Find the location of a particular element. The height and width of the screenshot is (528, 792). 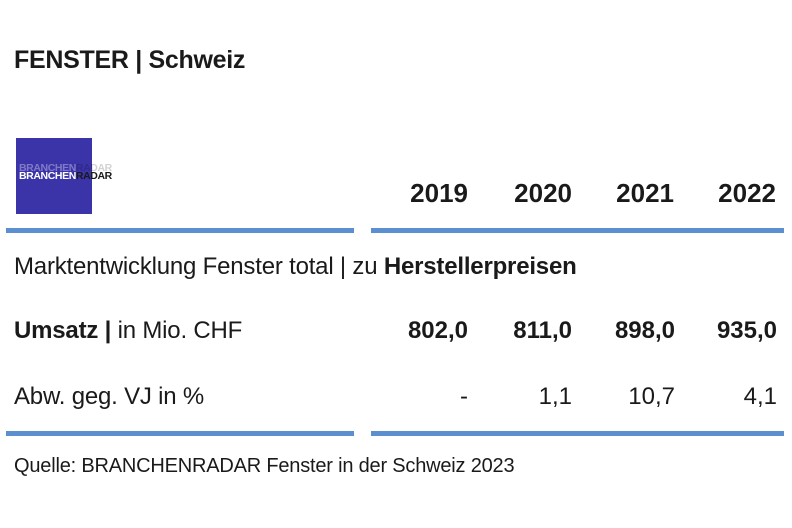

umsatz-2021: 898,0 is located at coordinates (644, 330).